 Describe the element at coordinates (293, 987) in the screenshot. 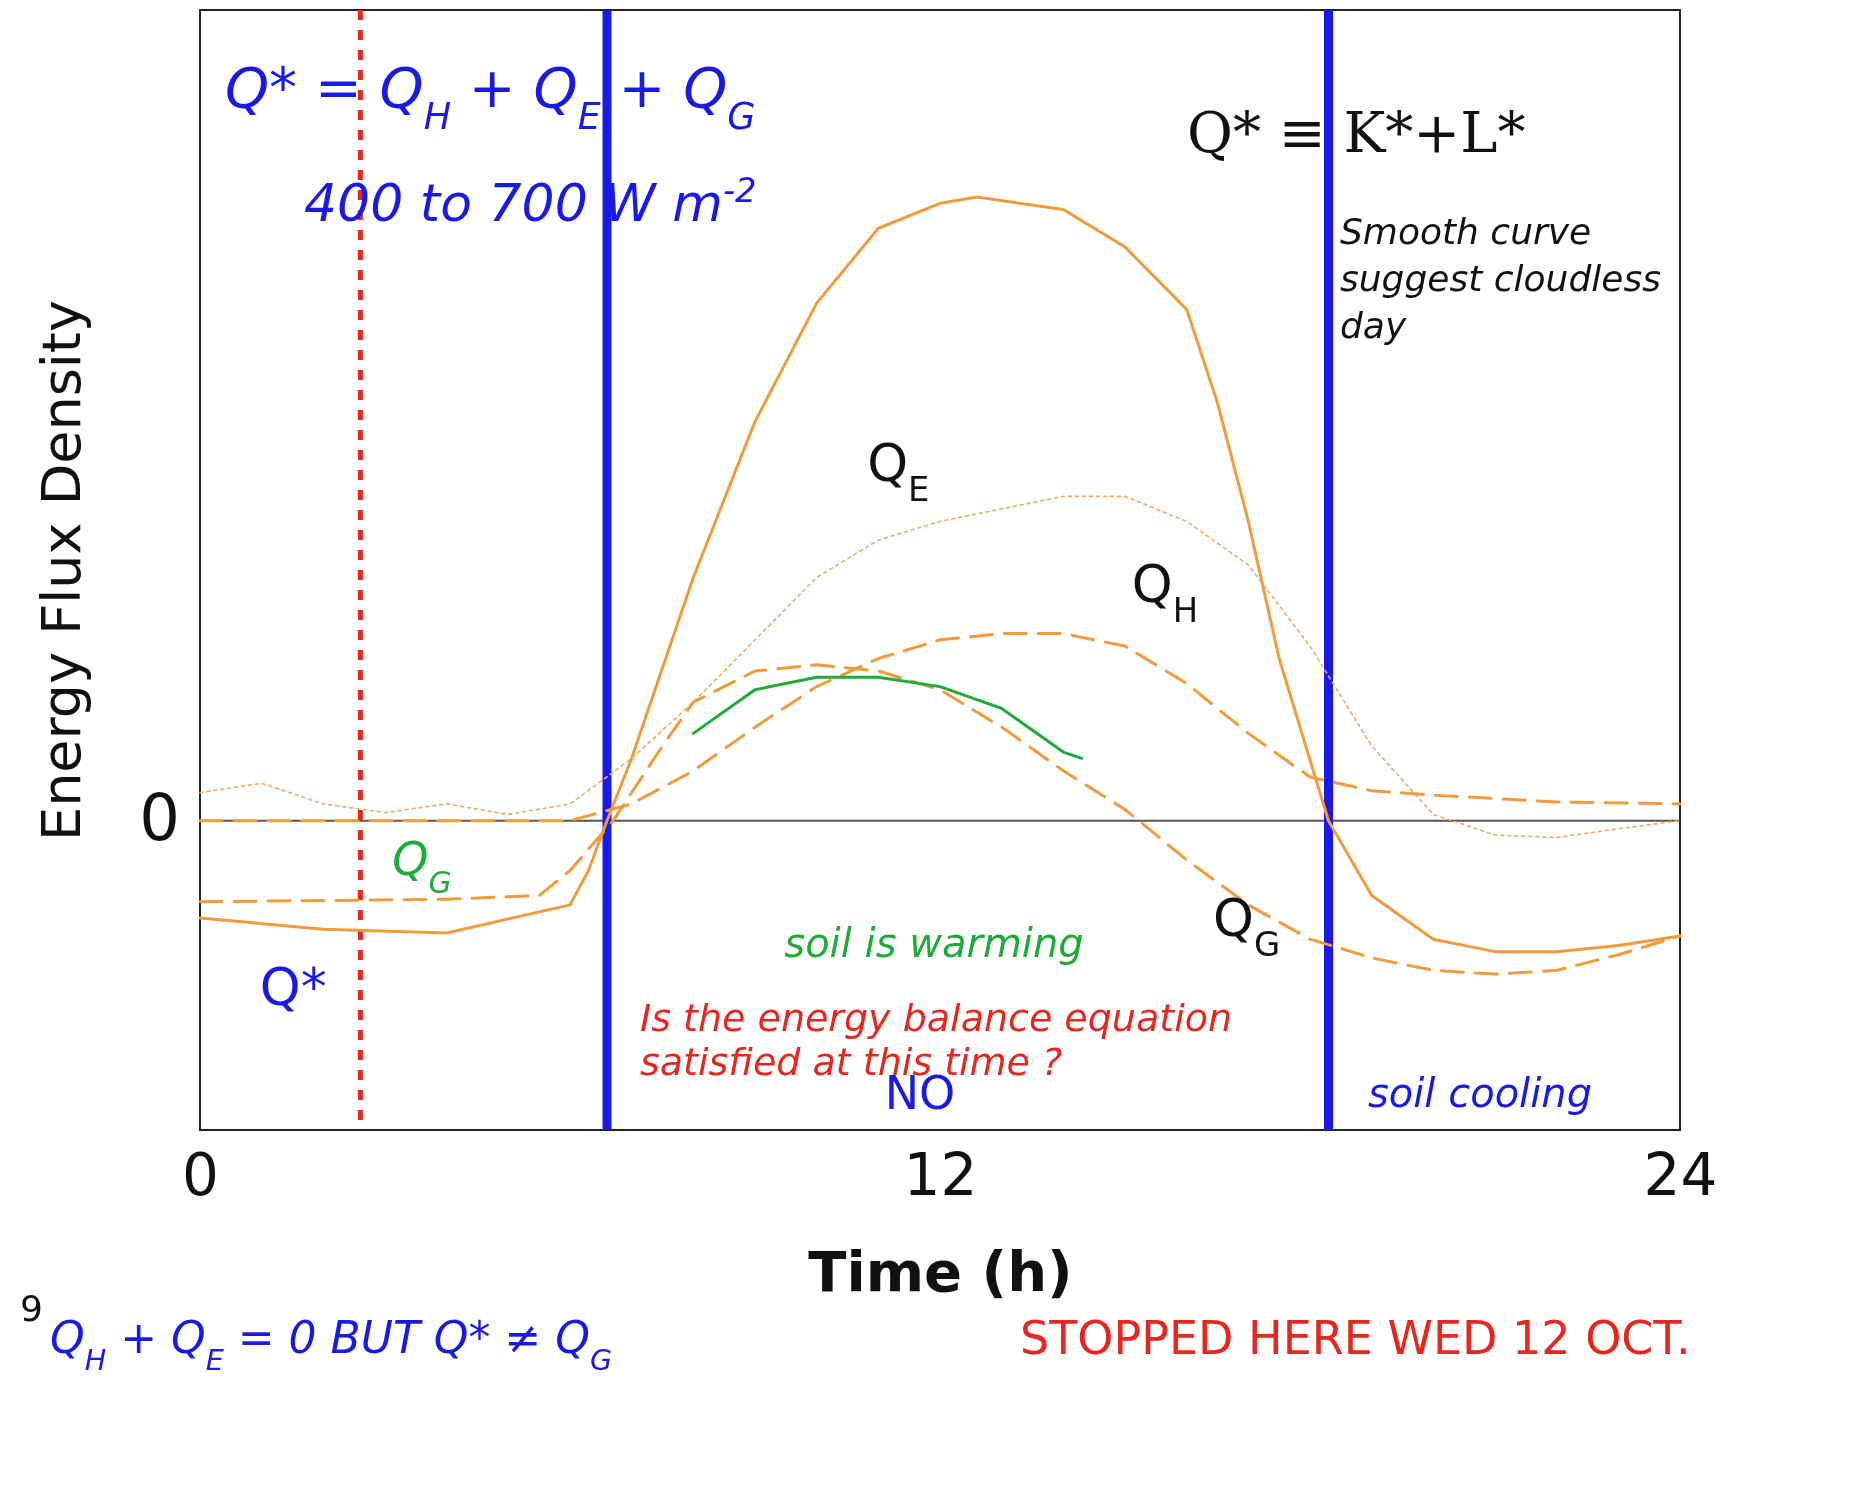

I see `series-label: Q*` at that location.